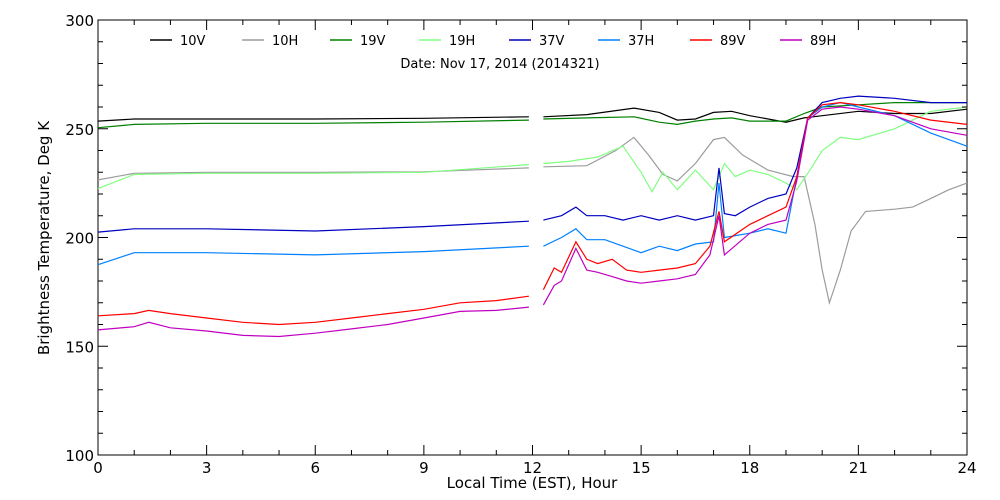 The width and height of the screenshot is (1000, 500). I want to click on series-line-89v-seg1, so click(313, 310).